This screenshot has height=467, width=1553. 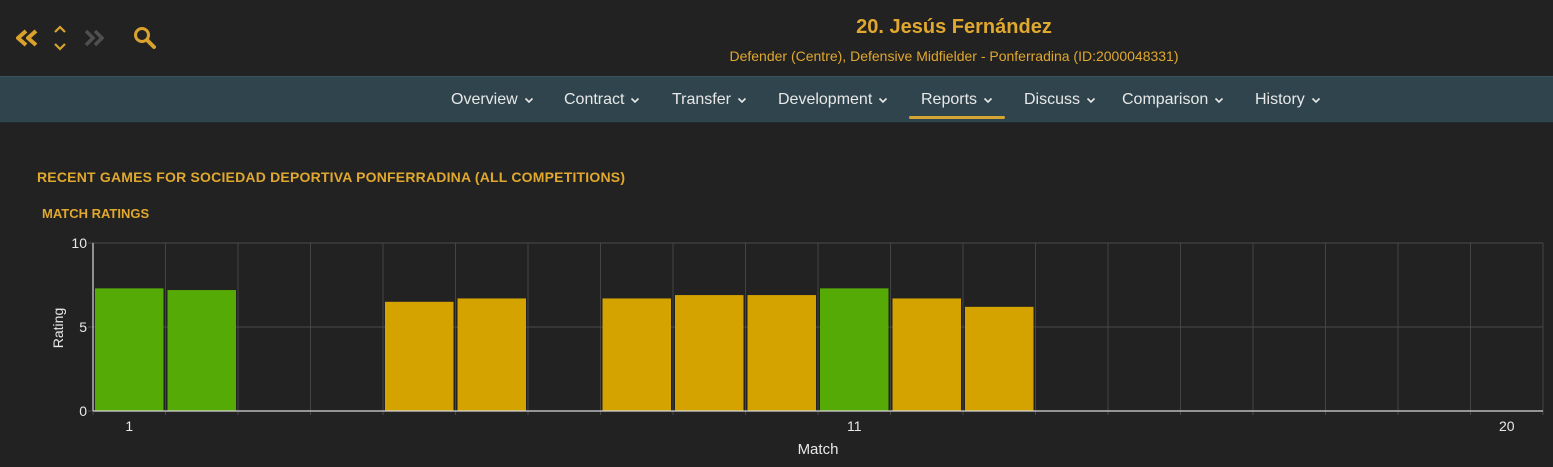 I want to click on double-chevron-right-icon, so click(x=94, y=38).